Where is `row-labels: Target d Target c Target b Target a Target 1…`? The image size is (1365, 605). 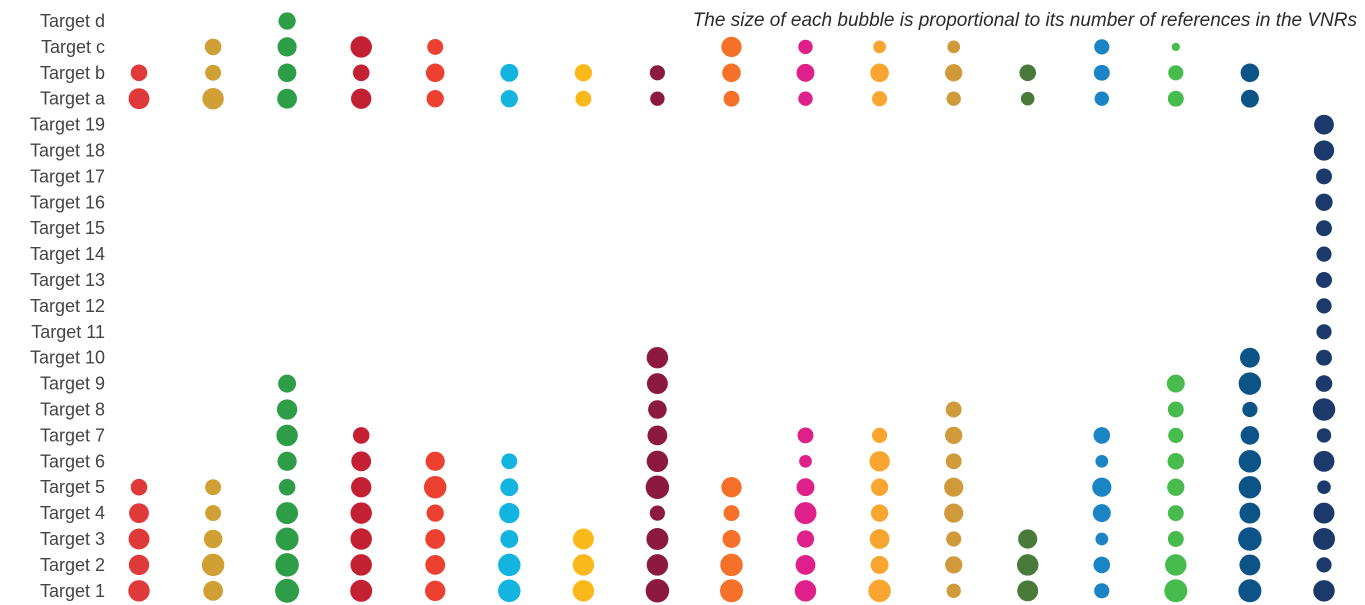 row-labels: Target d Target c Target b Target a Target 1… is located at coordinates (68, 306).